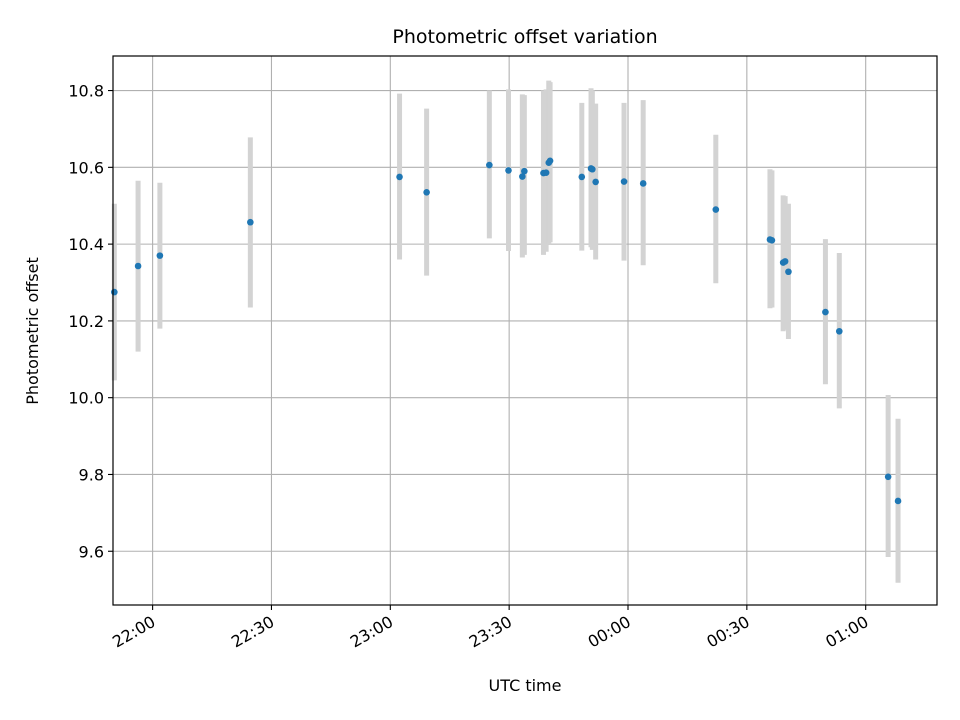 Image resolution: width=960 pixels, height=720 pixels. Describe the element at coordinates (86, 167) in the screenshot. I see `y-tick-label: 10.6` at that location.